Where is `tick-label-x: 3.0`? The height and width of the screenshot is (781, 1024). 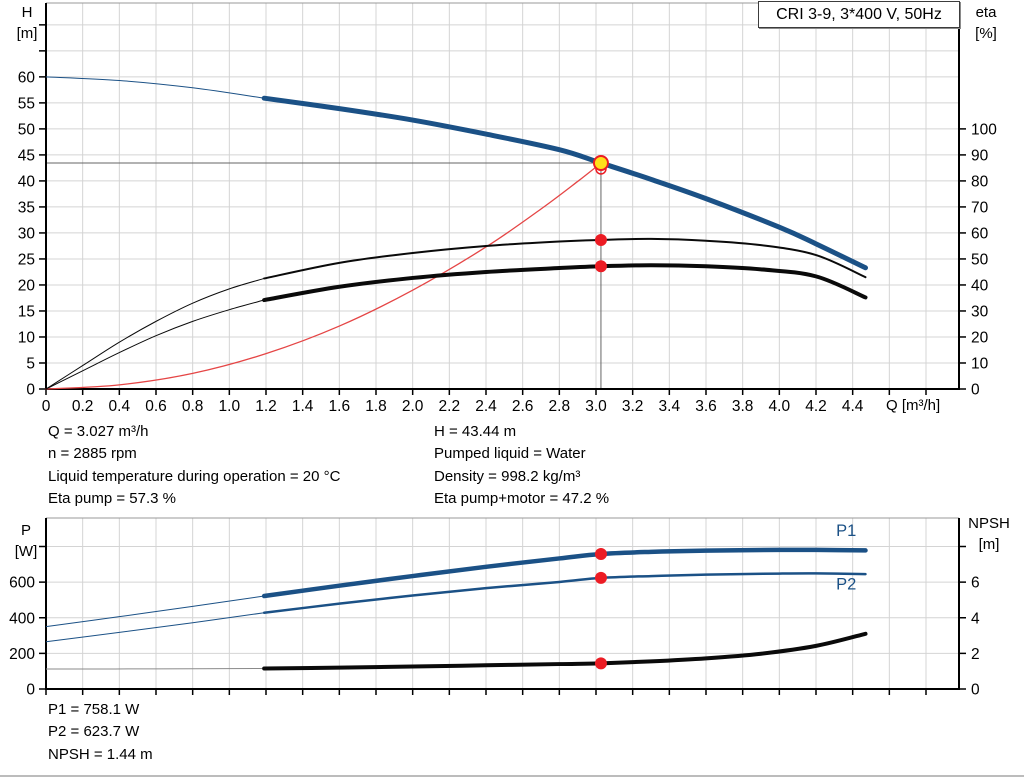
tick-label-x: 3.0 is located at coordinates (596, 406).